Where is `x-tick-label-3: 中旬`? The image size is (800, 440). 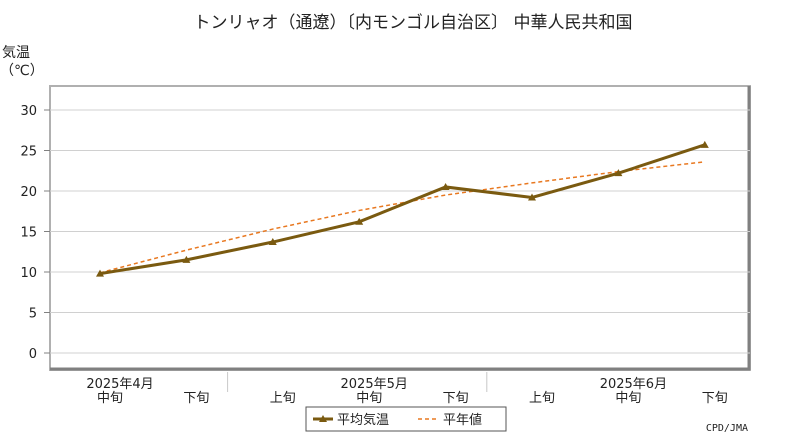
x-tick-label-3: 中旬 is located at coordinates (369, 398).